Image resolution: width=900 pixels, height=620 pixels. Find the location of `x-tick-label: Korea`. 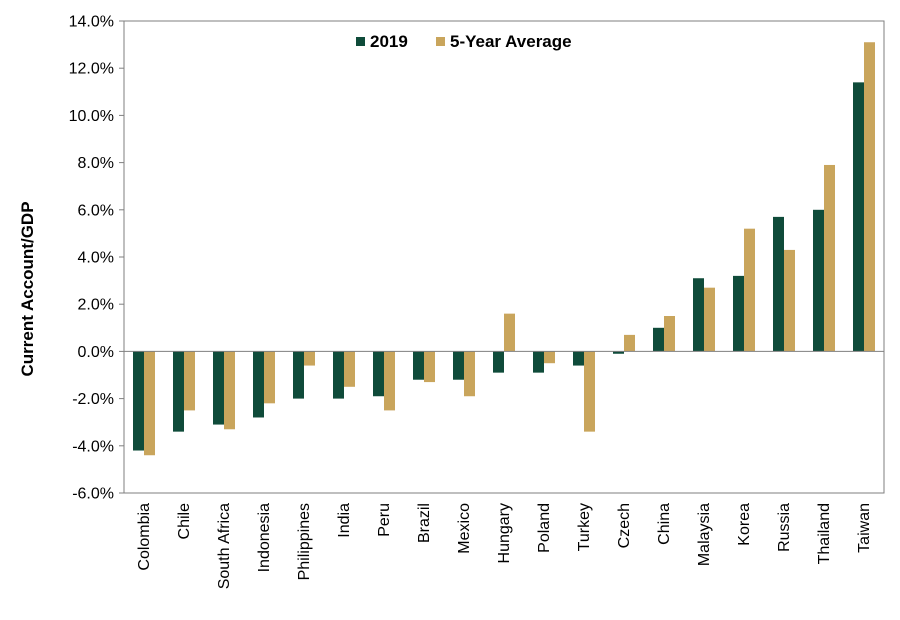

x-tick-label: Korea is located at coordinates (744, 524).